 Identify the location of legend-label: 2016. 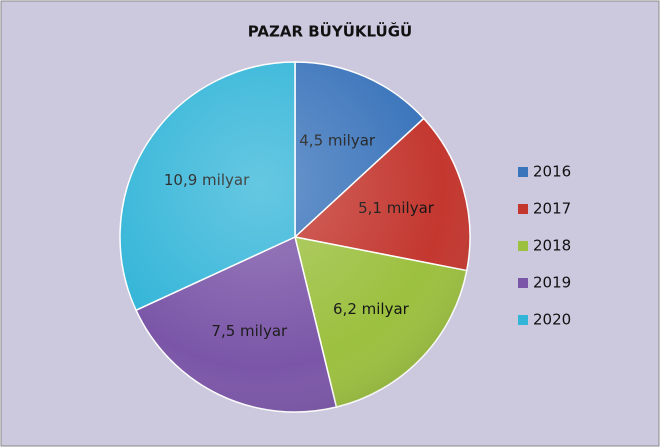
(552, 172).